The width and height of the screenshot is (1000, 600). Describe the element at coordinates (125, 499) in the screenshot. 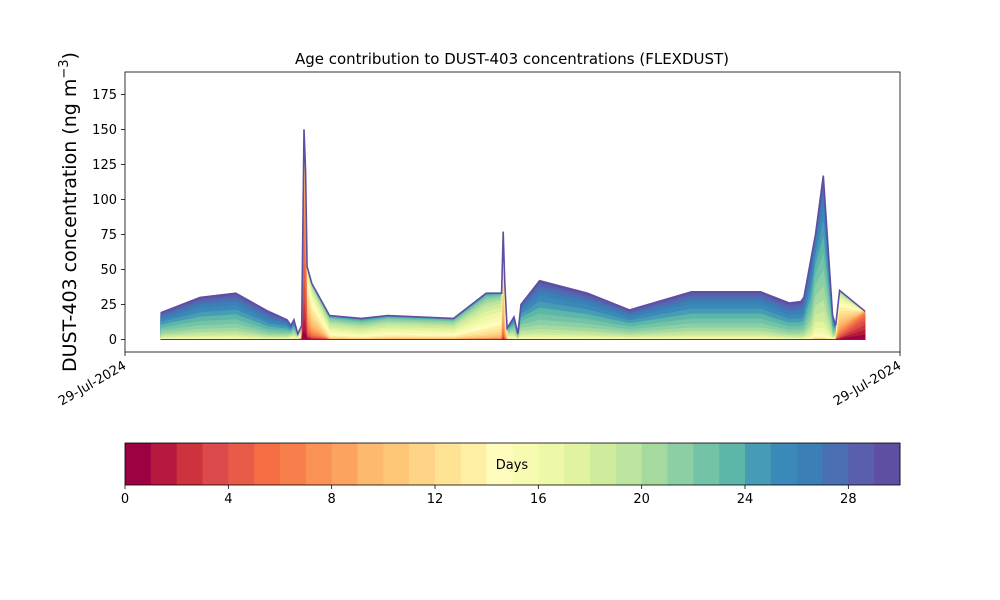

I see `colorbar-tick-label: 0` at that location.